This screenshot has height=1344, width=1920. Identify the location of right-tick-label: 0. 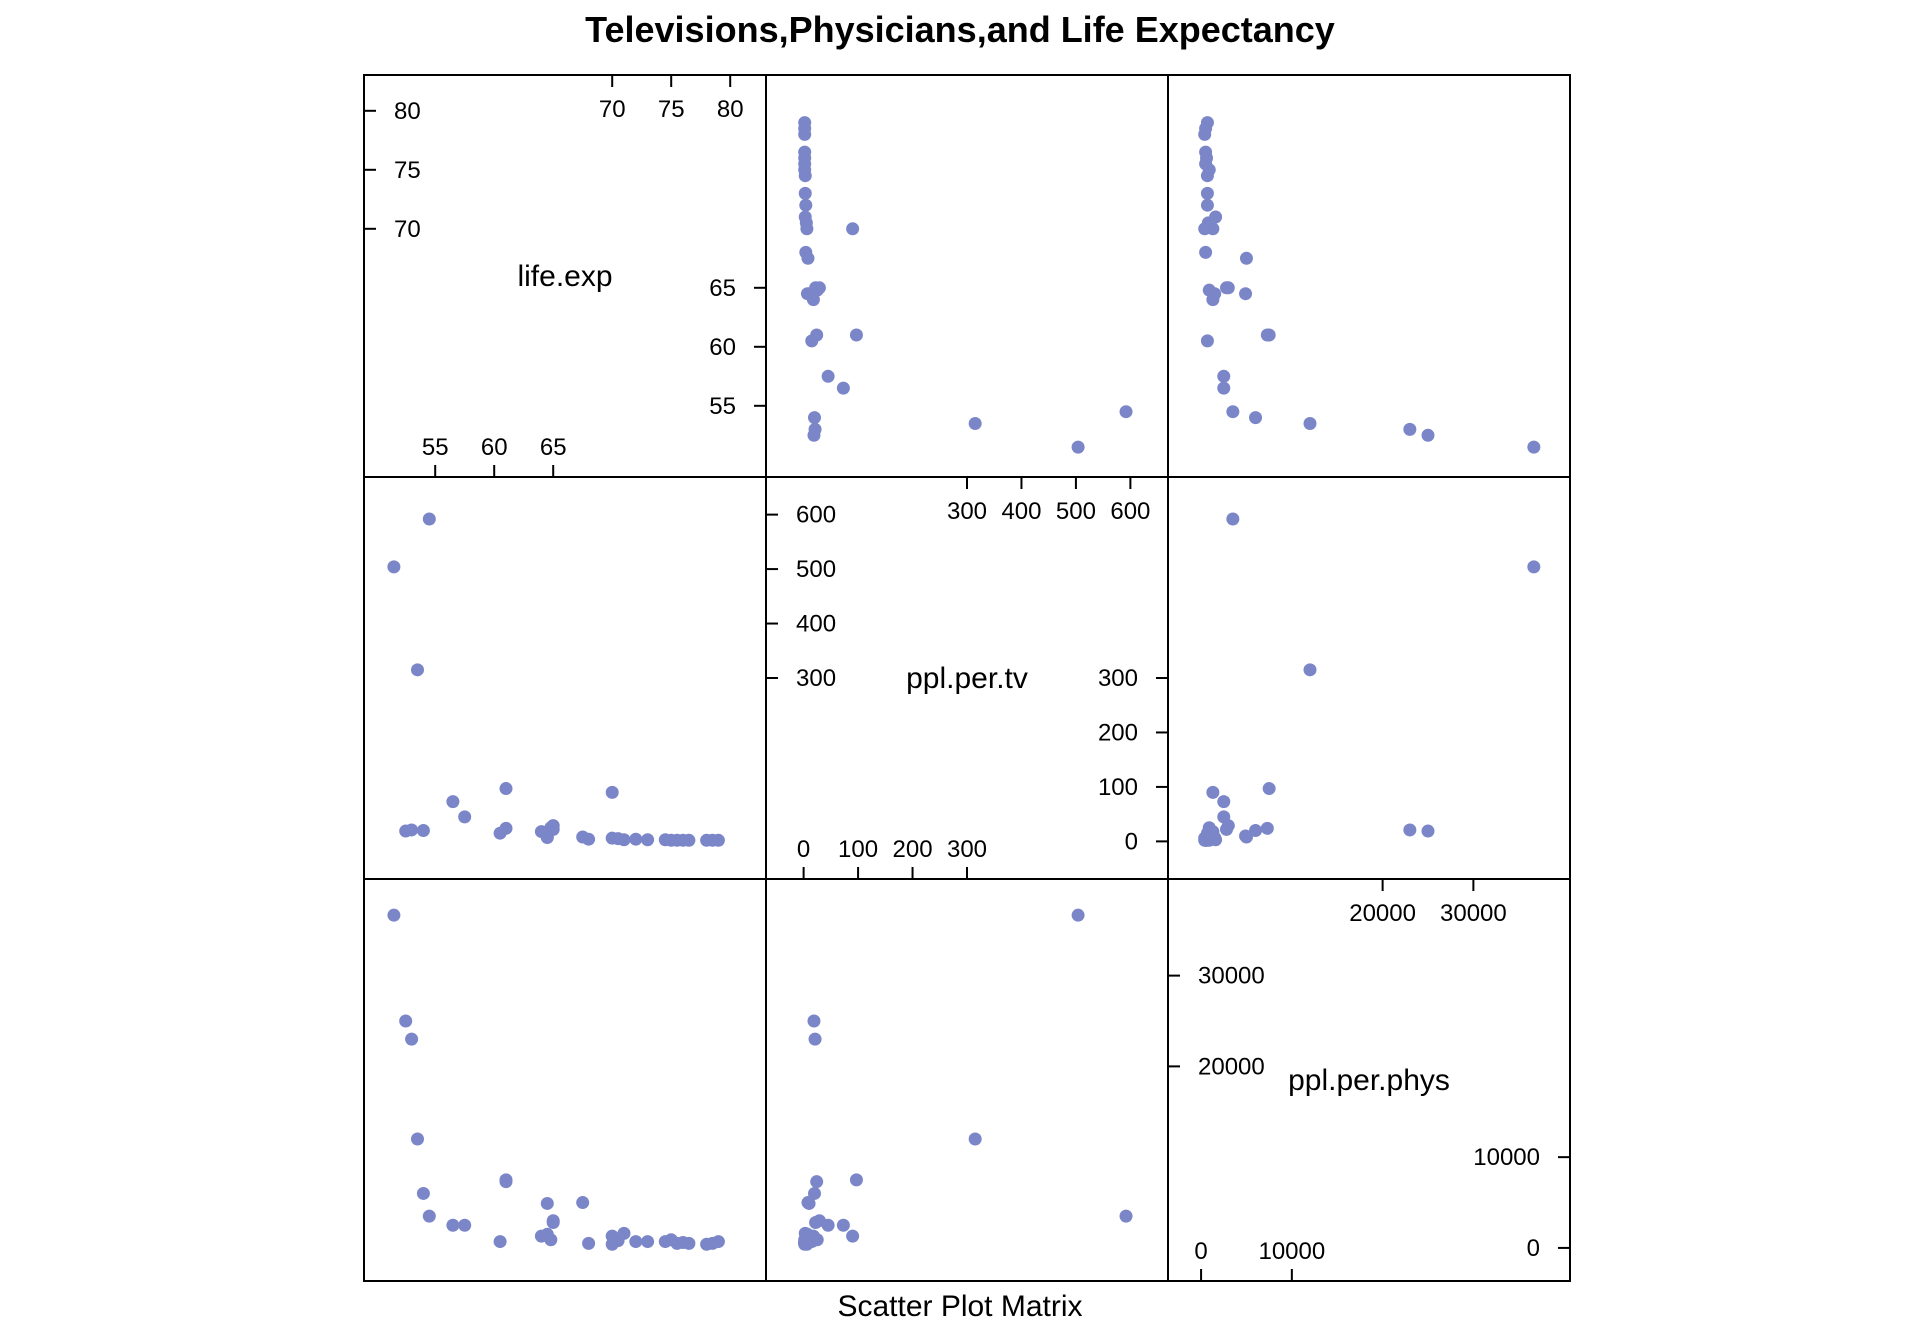
(1533, 1248).